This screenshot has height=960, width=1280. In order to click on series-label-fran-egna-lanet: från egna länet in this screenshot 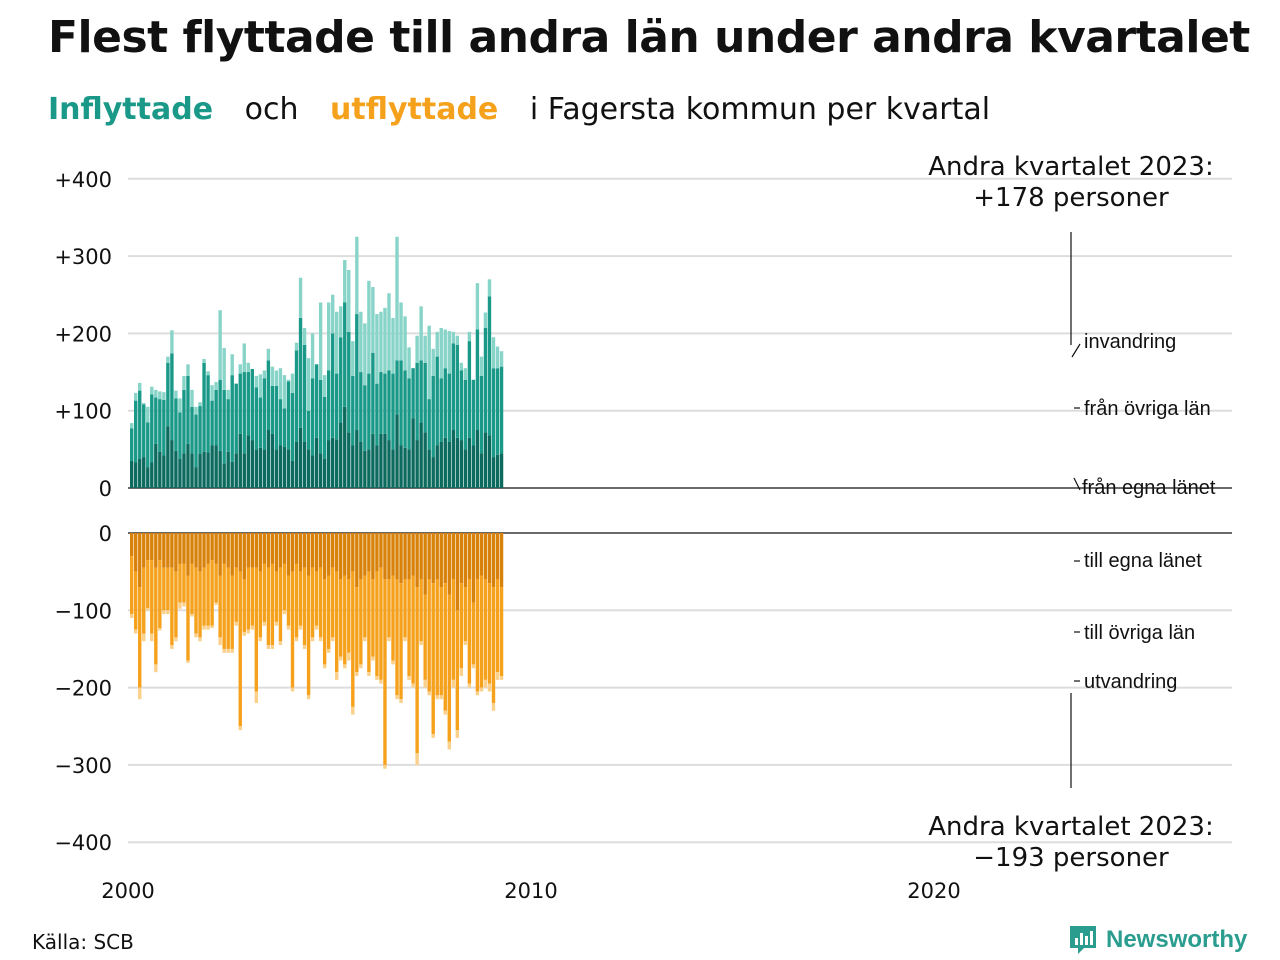, I will do `click(1149, 488)`.